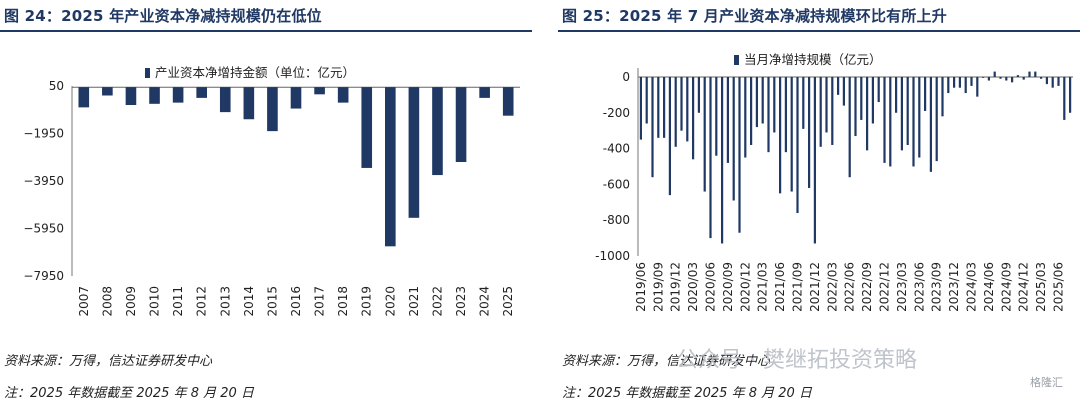 This screenshot has width=1080, height=401. What do you see at coordinates (832, 287) in the screenshot?
I see `x-tick-label: 2022/03` at bounding box center [832, 287].